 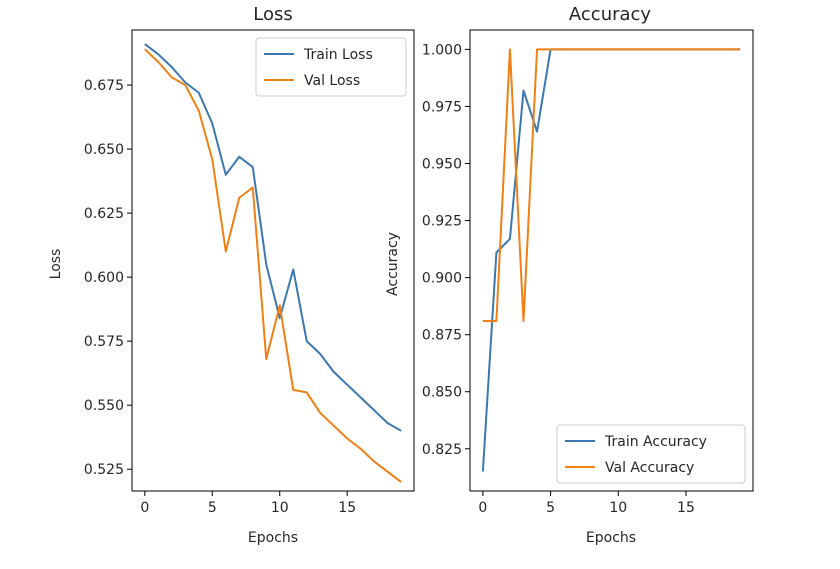 What do you see at coordinates (332, 81) in the screenshot?
I see `loss-legend-label: Val Loss` at bounding box center [332, 81].